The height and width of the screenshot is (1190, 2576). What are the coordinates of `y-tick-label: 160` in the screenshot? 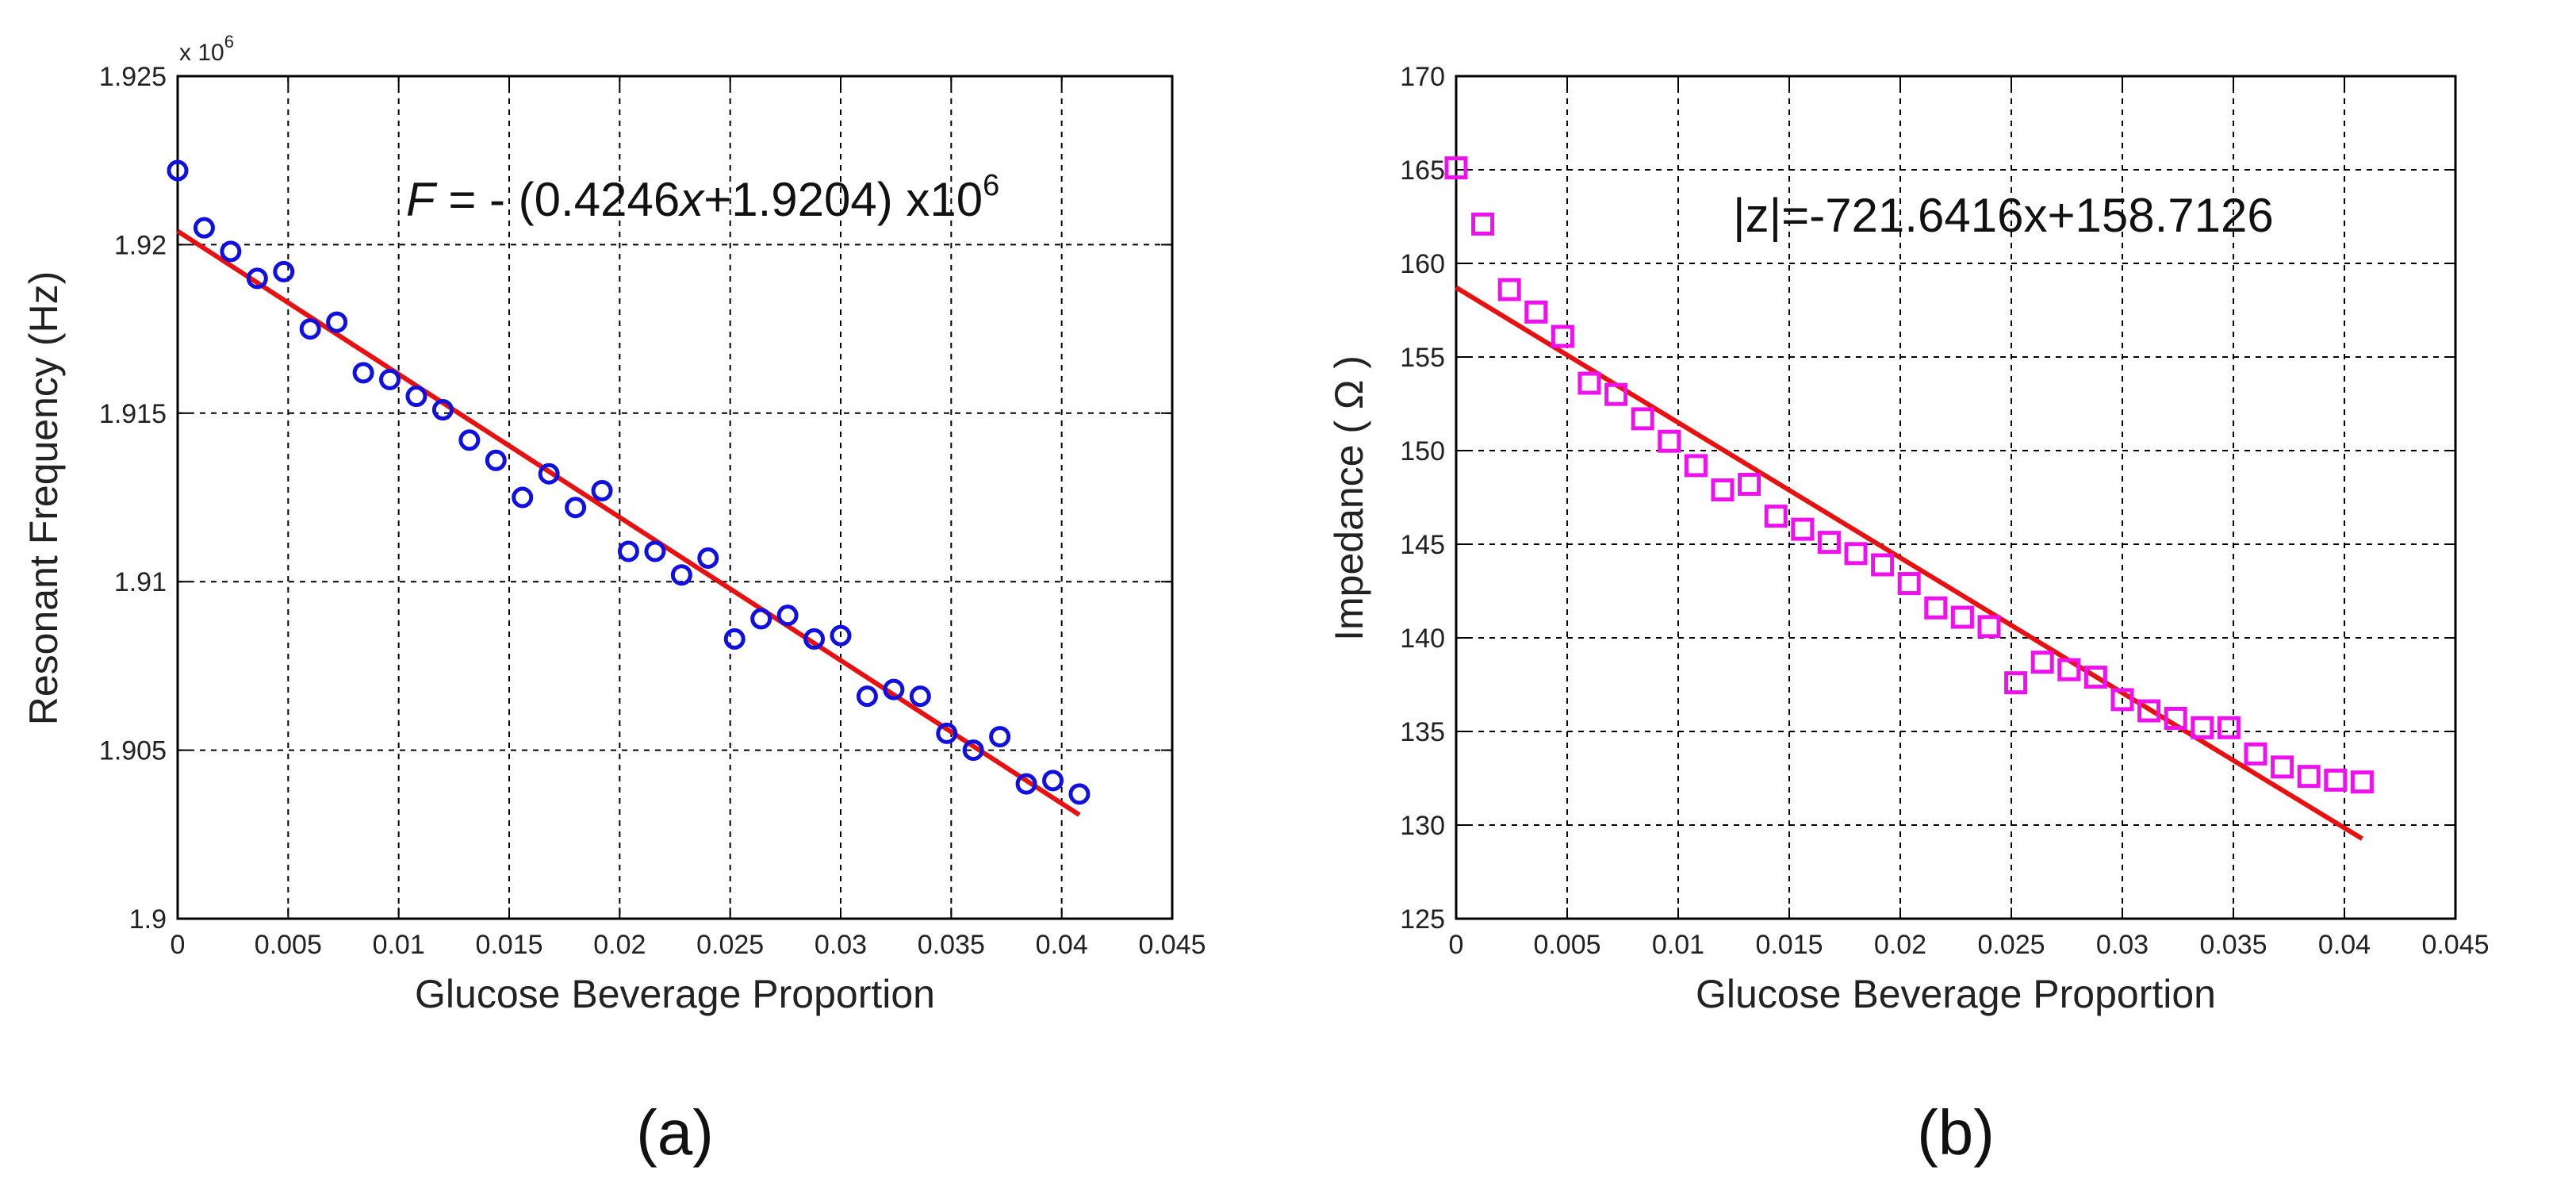 It's located at (1423, 264).